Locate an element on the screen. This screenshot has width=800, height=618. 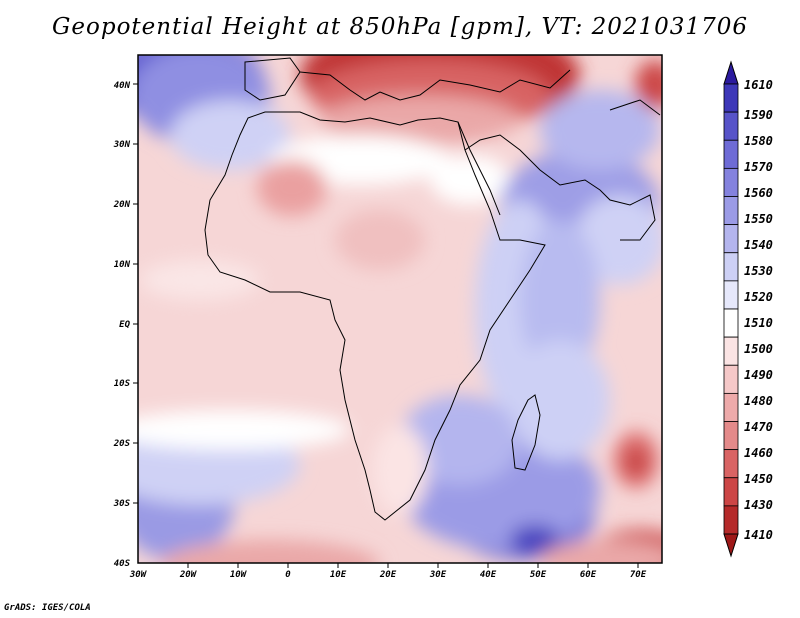
colorbar-label: 1480 is located at coordinates (758, 401).